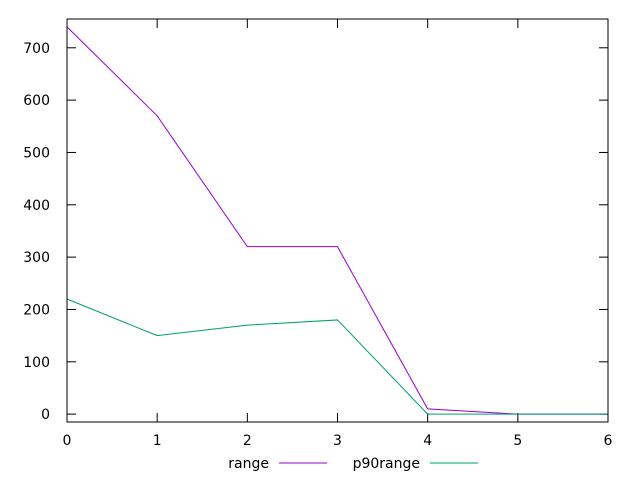 The width and height of the screenshot is (640, 480). What do you see at coordinates (337, 441) in the screenshot?
I see `x-tick-label: 3` at bounding box center [337, 441].